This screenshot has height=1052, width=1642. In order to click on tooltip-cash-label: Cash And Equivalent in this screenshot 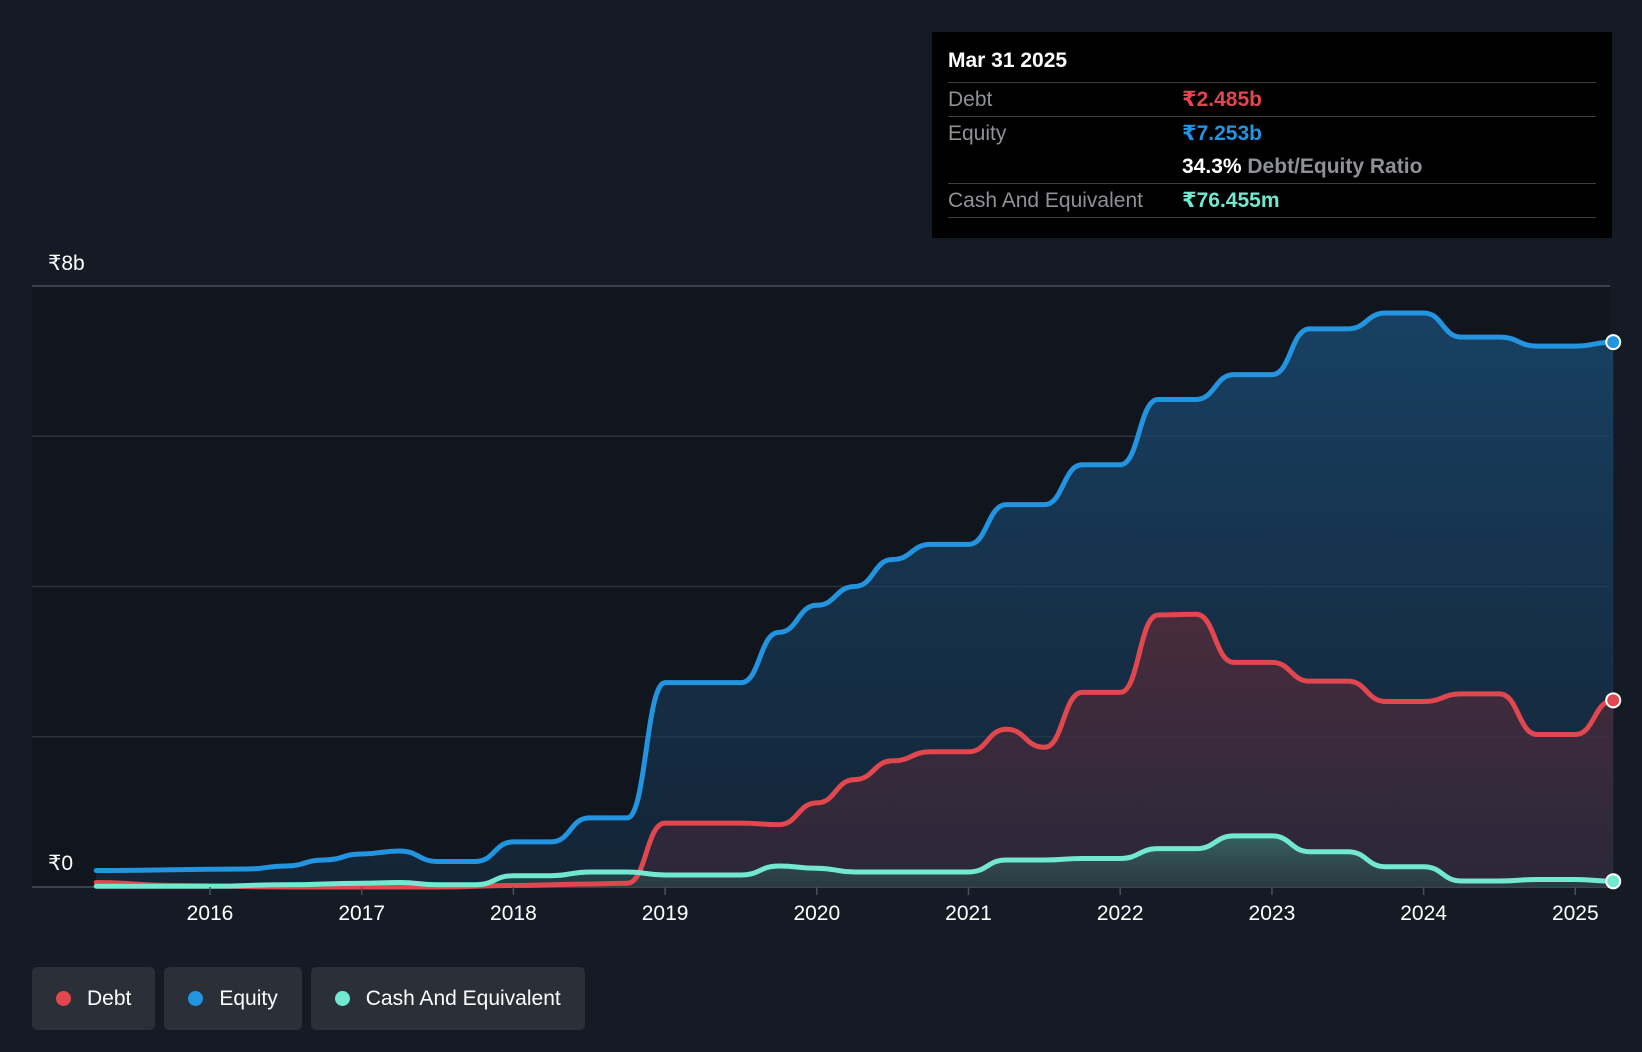, I will do `click(1045, 200)`.